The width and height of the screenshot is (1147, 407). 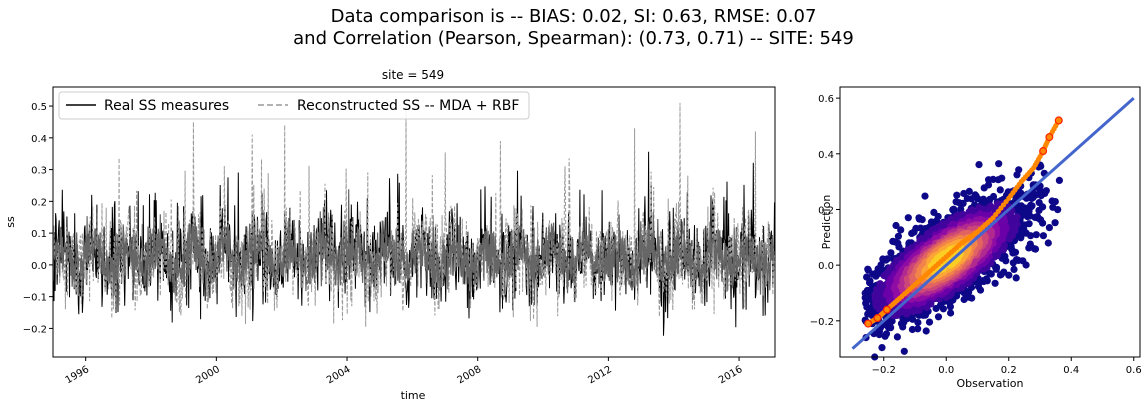 What do you see at coordinates (962, 260) in the screenshot?
I see `scatter-density-points` at bounding box center [962, 260].